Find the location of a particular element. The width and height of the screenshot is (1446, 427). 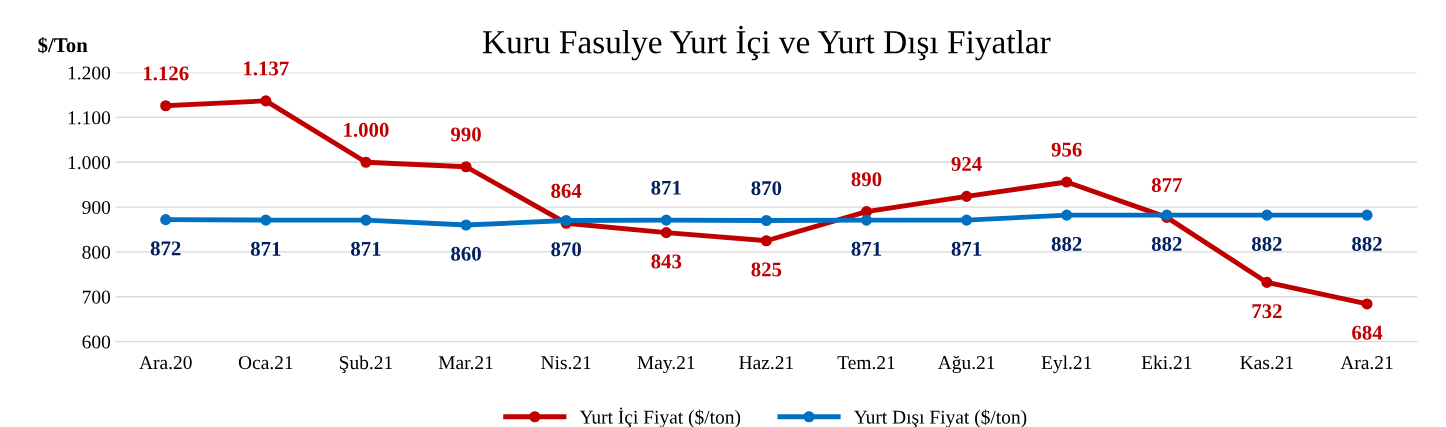

x-tick-label: Oca.21 is located at coordinates (265, 363).